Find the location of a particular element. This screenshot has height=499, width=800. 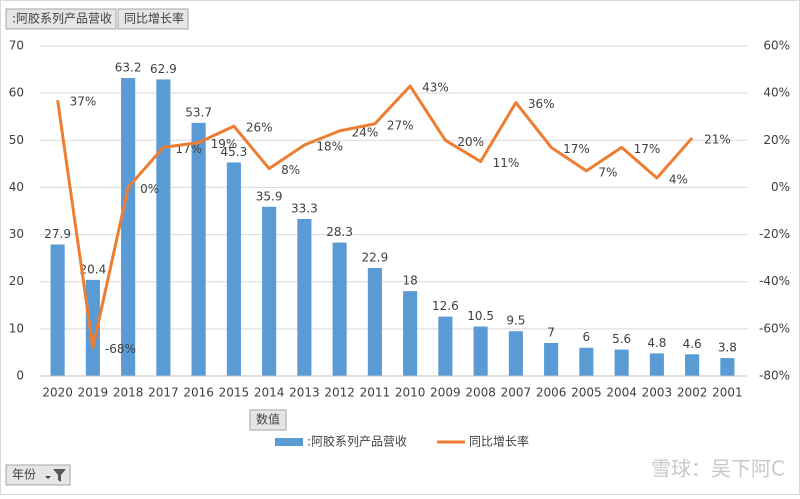

line-value-label: 37% is located at coordinates (83, 102).